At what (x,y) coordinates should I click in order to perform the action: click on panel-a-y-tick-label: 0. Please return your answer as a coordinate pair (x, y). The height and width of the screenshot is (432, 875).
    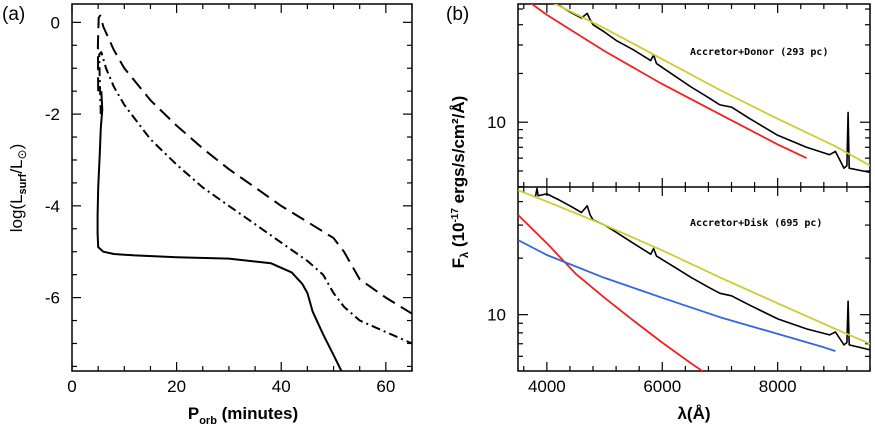
    Looking at the image, I should click on (55, 22).